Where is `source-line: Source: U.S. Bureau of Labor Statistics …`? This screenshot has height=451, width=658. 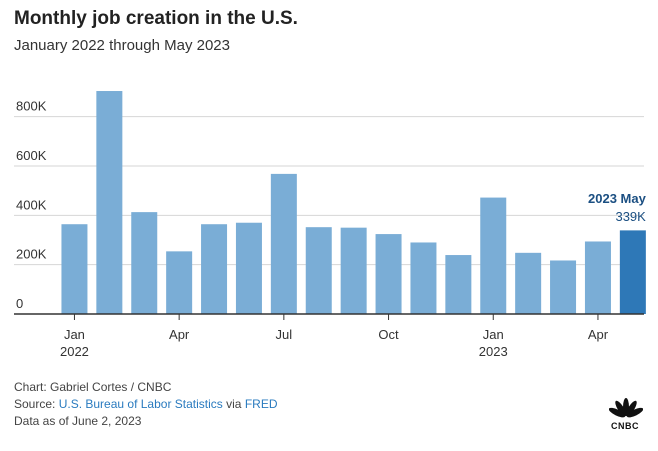
source-line: Source: U.S. Bureau of Labor Statistics … is located at coordinates (146, 404).